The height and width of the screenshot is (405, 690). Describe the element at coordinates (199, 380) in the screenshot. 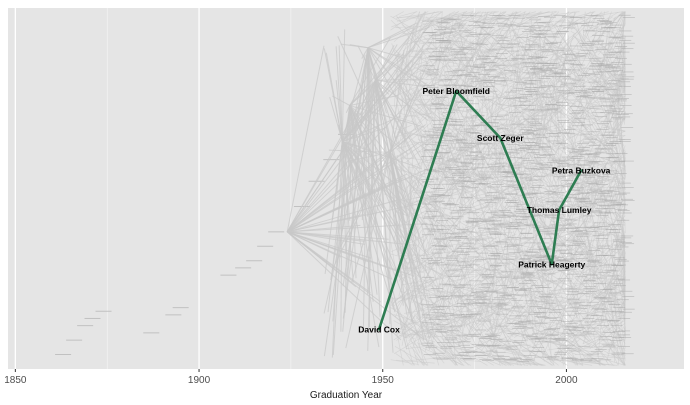

I see `x-tick-label: 1900` at that location.